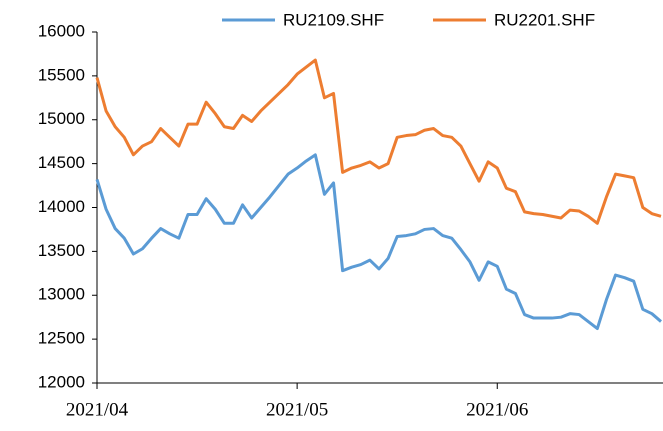 This screenshot has height=431, width=663. What do you see at coordinates (61, 338) in the screenshot?
I see `y-tick-label: 12500` at bounding box center [61, 338].